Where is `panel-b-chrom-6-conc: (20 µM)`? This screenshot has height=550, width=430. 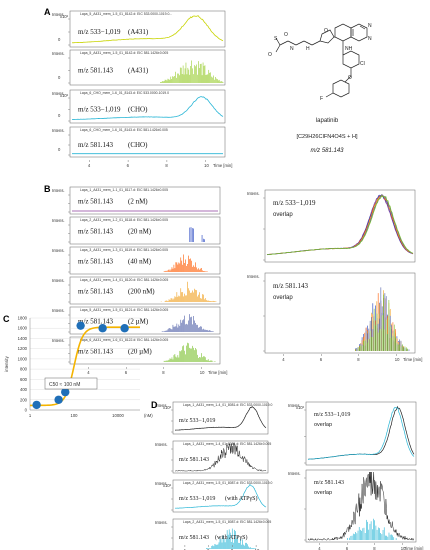
panel-b-chrom-6-conc: (20 µM) is located at coordinates (140, 352).